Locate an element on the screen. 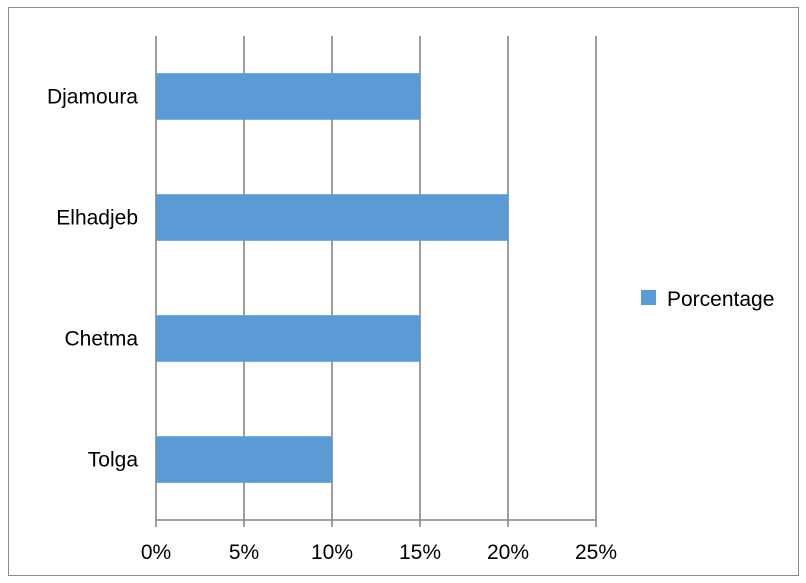 The width and height of the screenshot is (806, 583). category-label-tolga: Tolga is located at coordinates (113, 460).